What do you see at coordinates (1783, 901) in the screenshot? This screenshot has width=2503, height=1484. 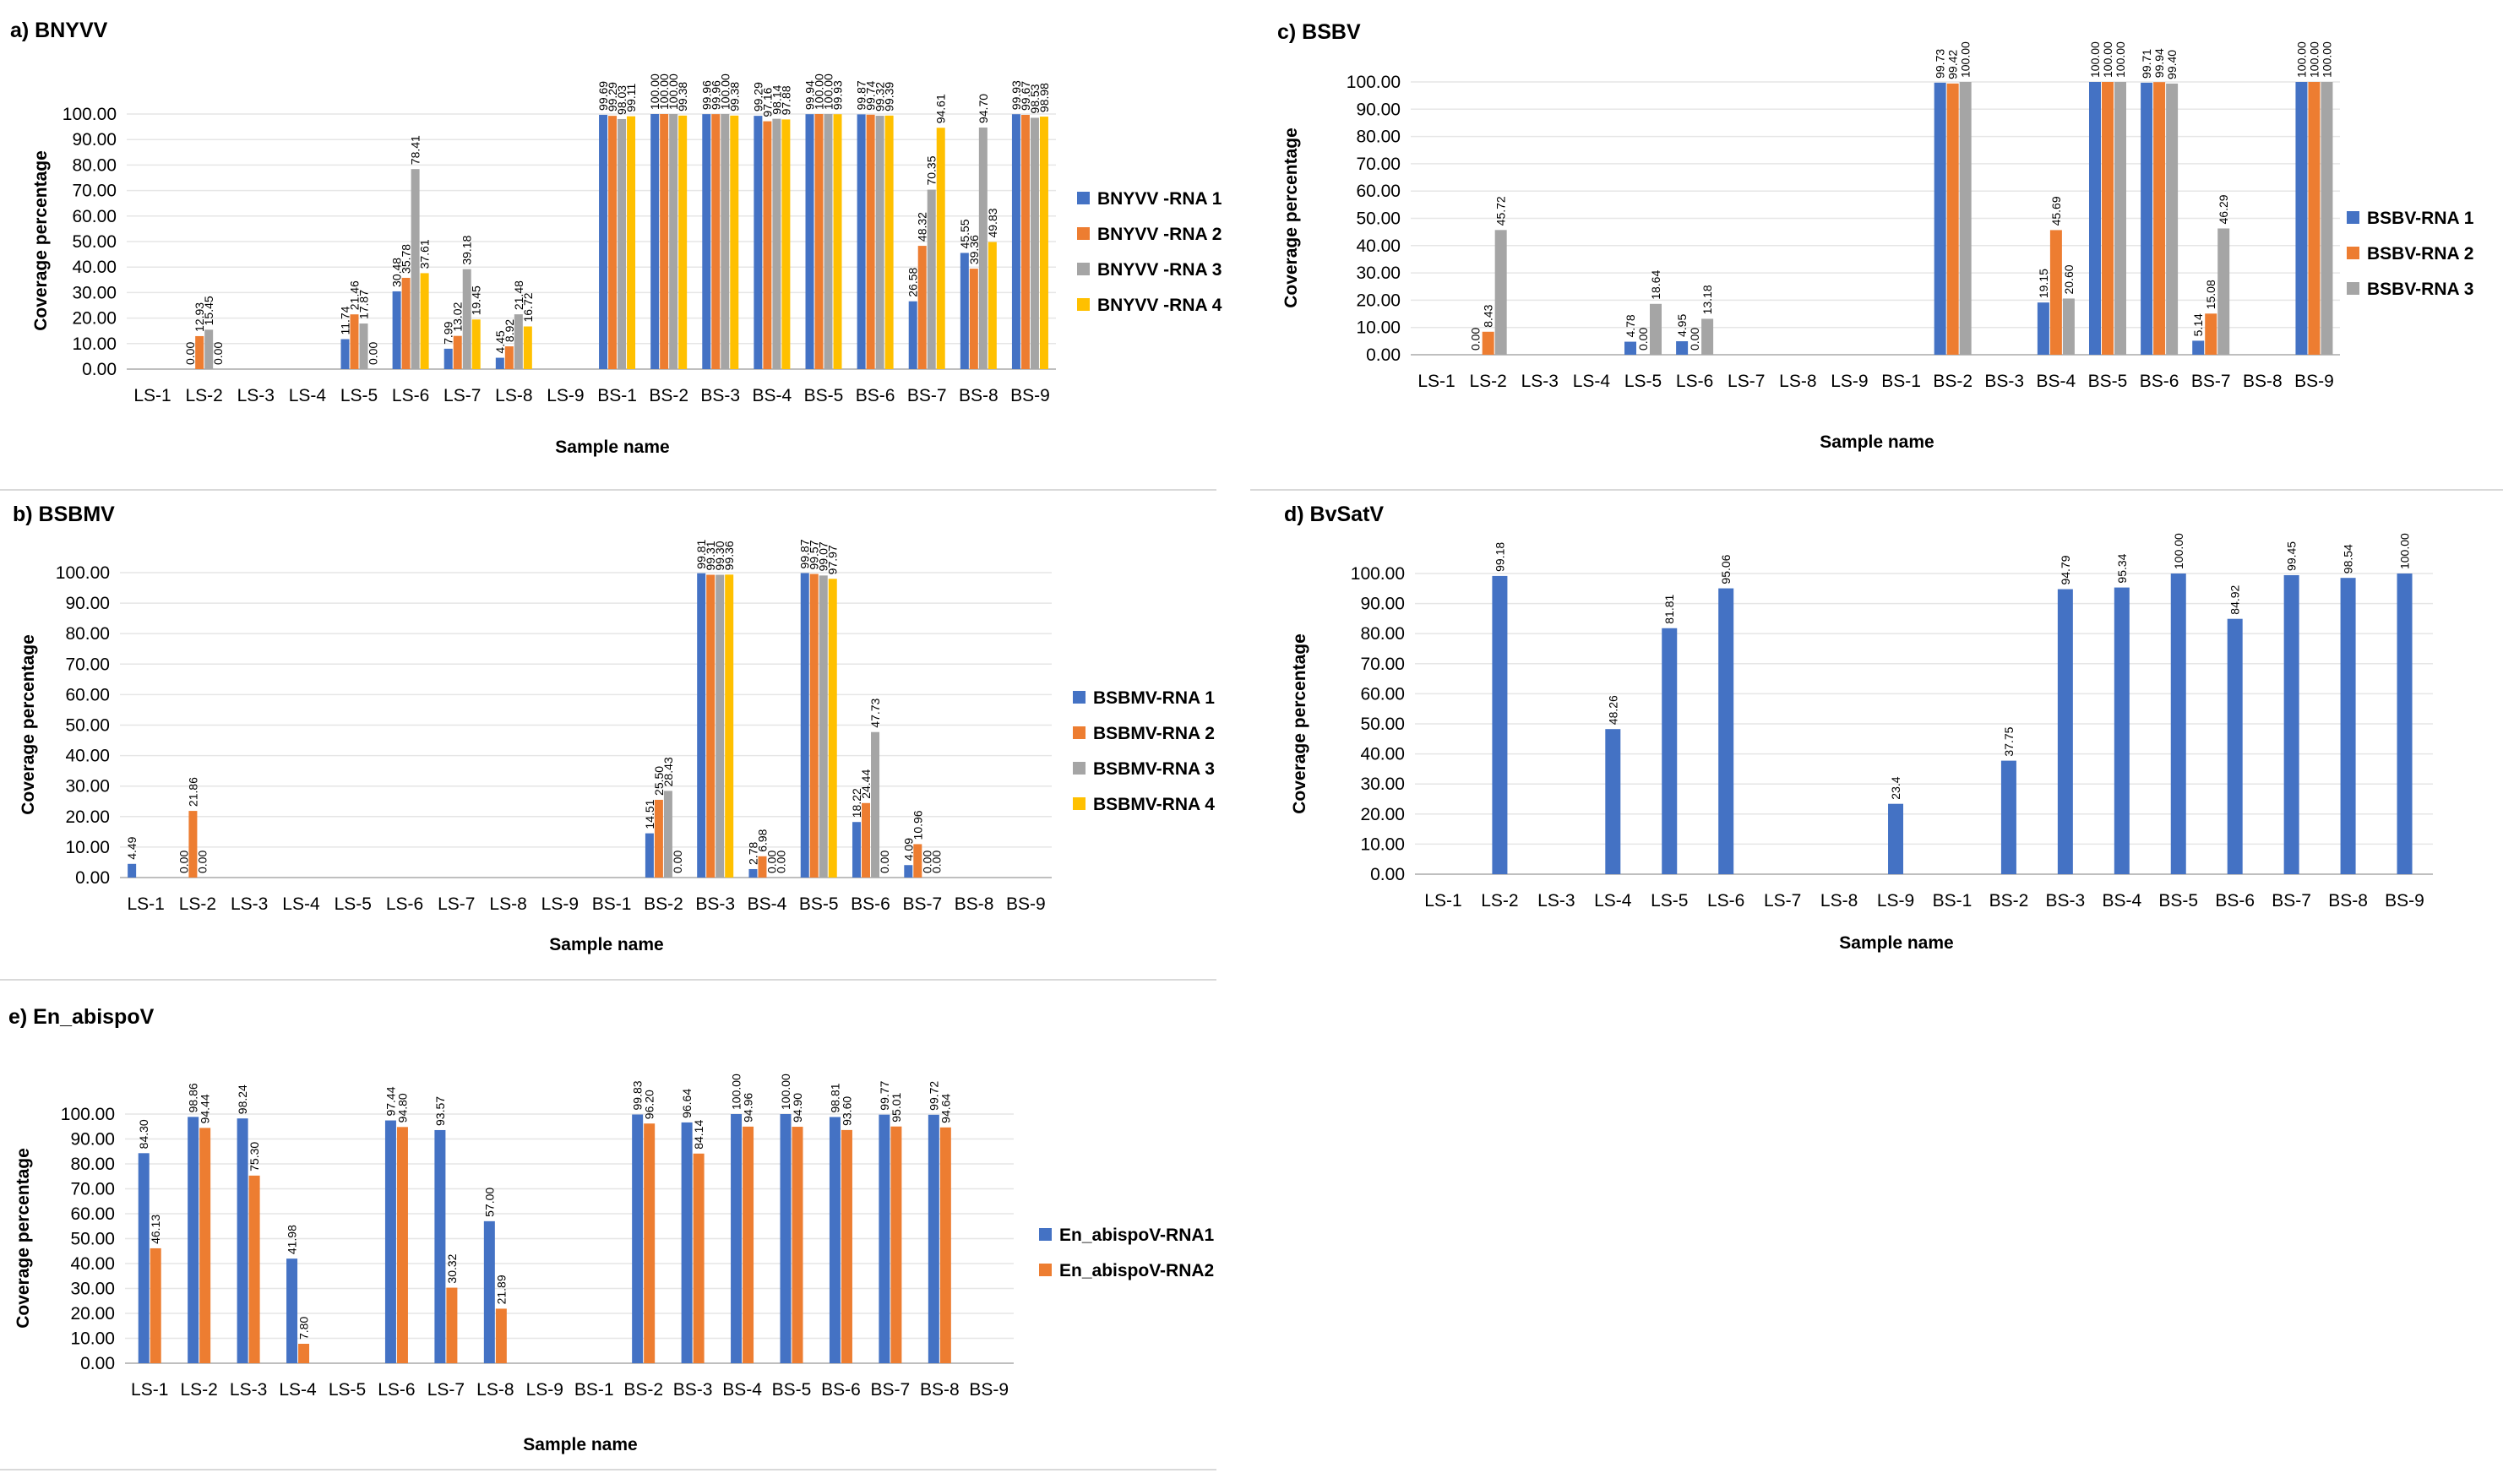 I see `chart-d-x-tick-label: LS-7` at bounding box center [1783, 901].